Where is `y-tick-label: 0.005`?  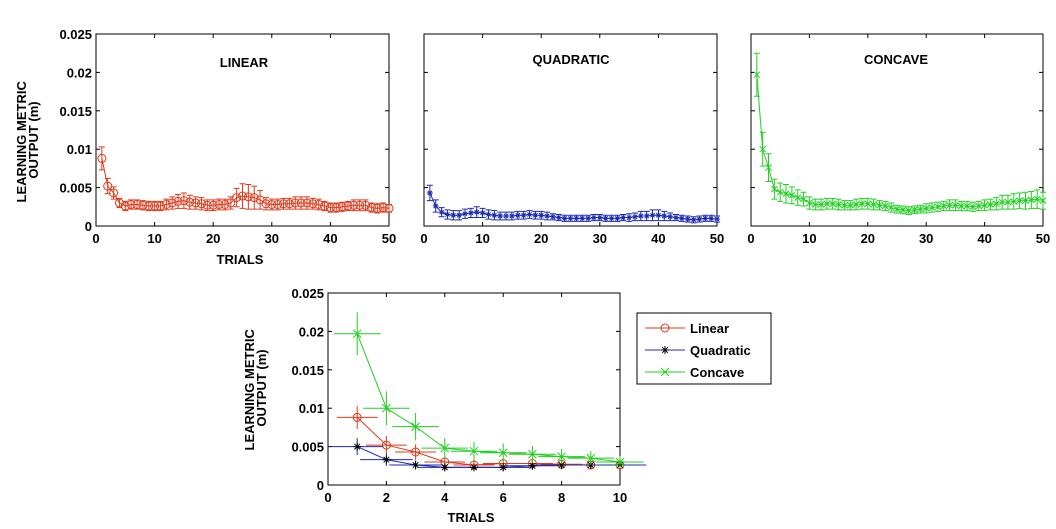 y-tick-label: 0.005 is located at coordinates (307, 447).